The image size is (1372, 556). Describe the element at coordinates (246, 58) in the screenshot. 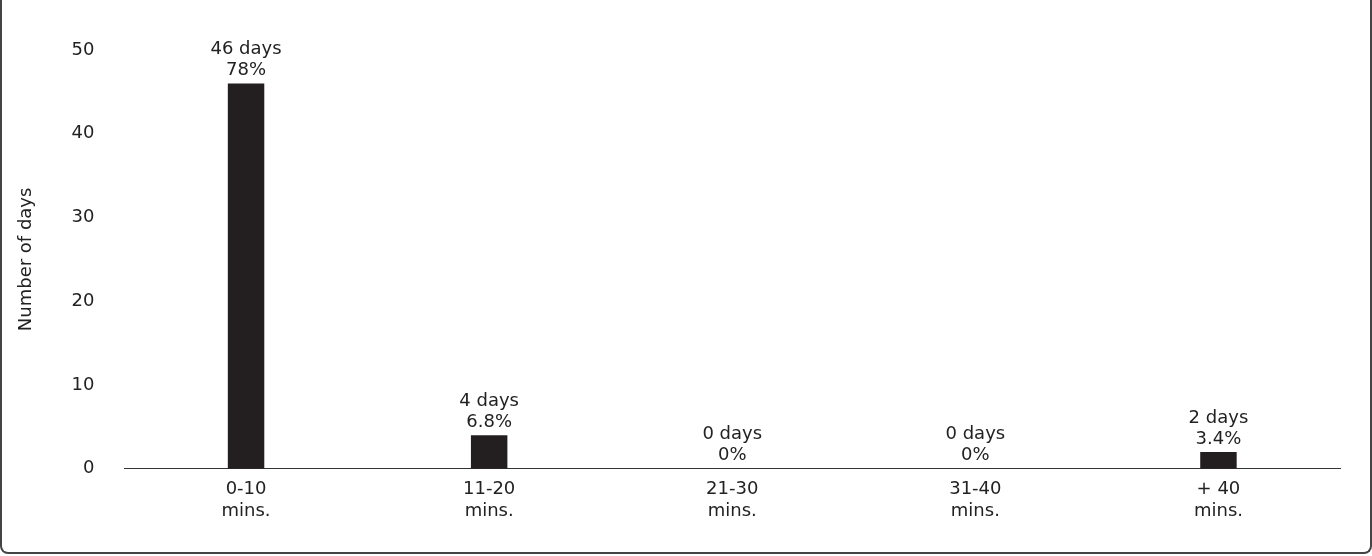

I see `data-label: 46 days 78%` at that location.